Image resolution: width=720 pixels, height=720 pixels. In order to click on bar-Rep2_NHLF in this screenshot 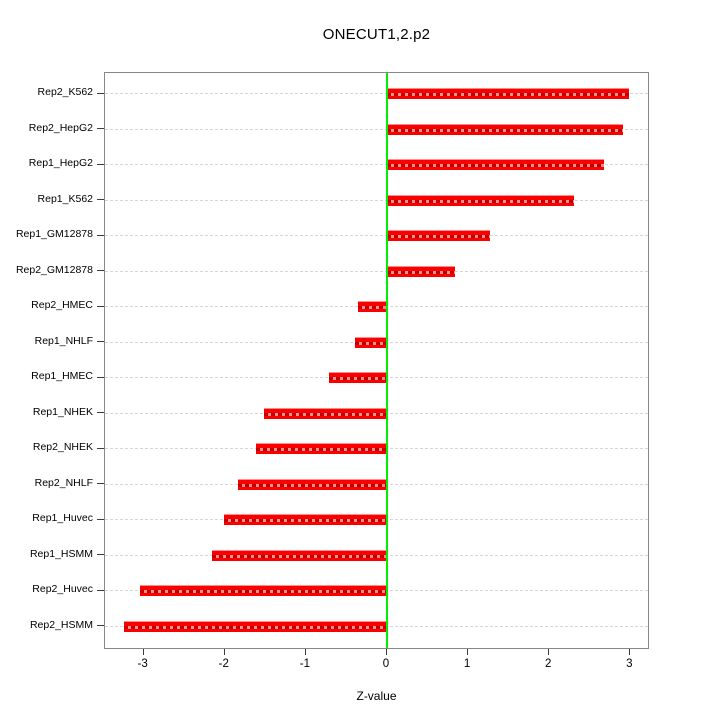, I will do `click(312, 484)`.